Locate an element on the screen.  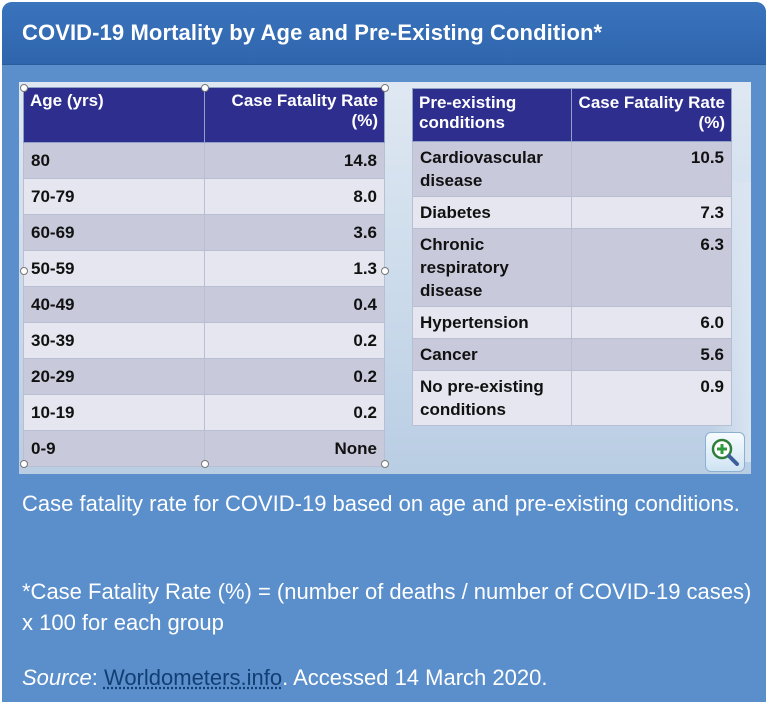
age-cell: 50-59 is located at coordinates (114, 268).